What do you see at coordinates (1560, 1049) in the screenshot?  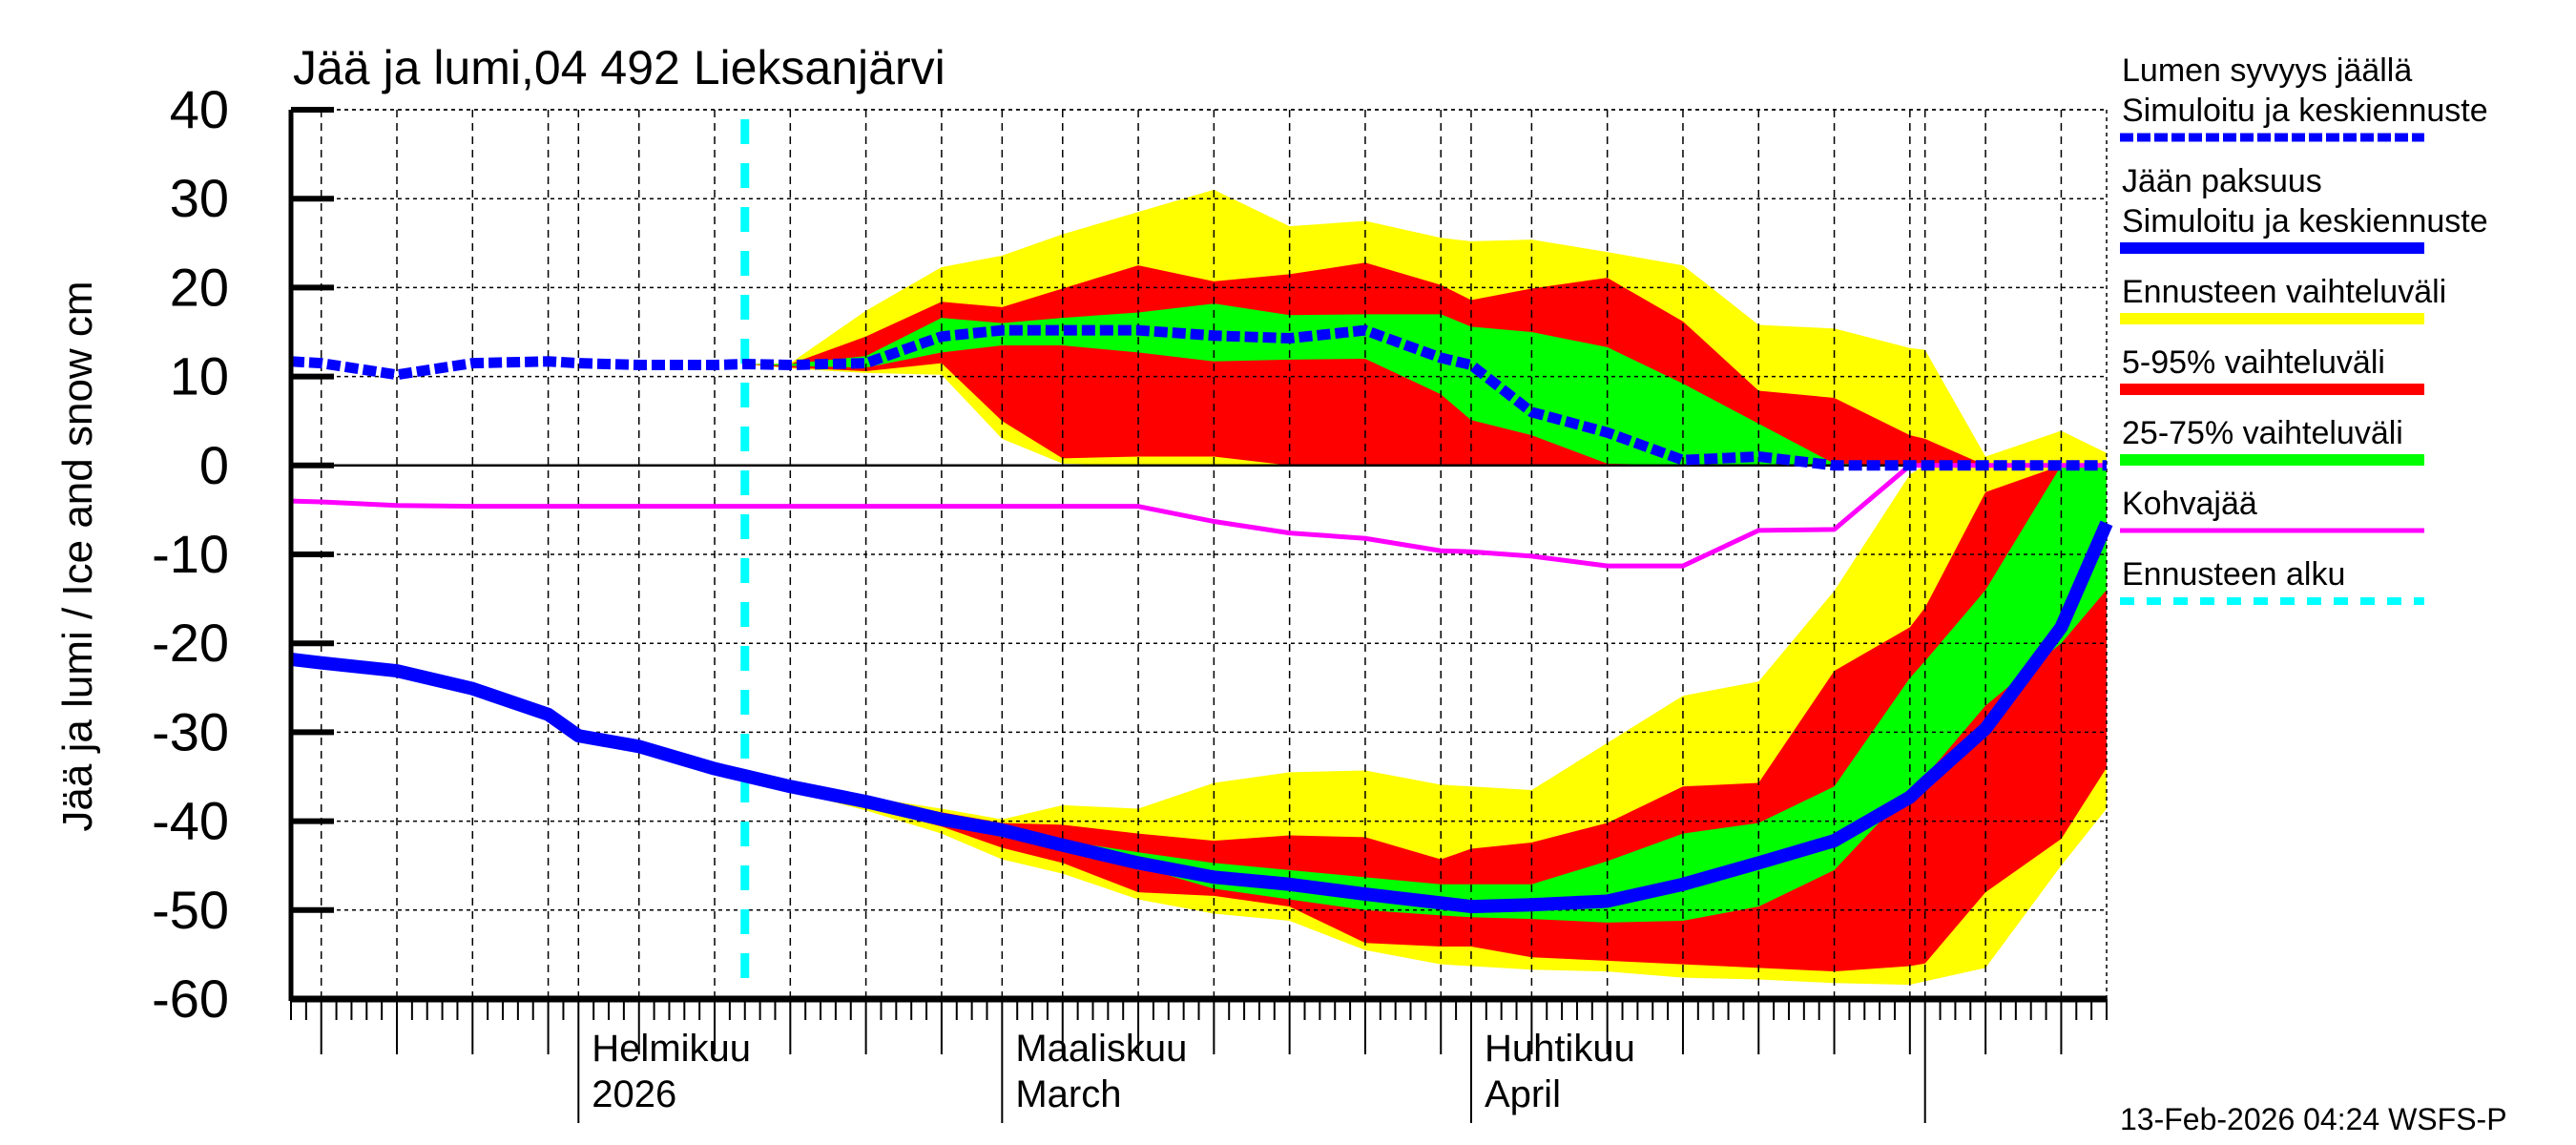 I see `month-label: Huhtikuu` at bounding box center [1560, 1049].